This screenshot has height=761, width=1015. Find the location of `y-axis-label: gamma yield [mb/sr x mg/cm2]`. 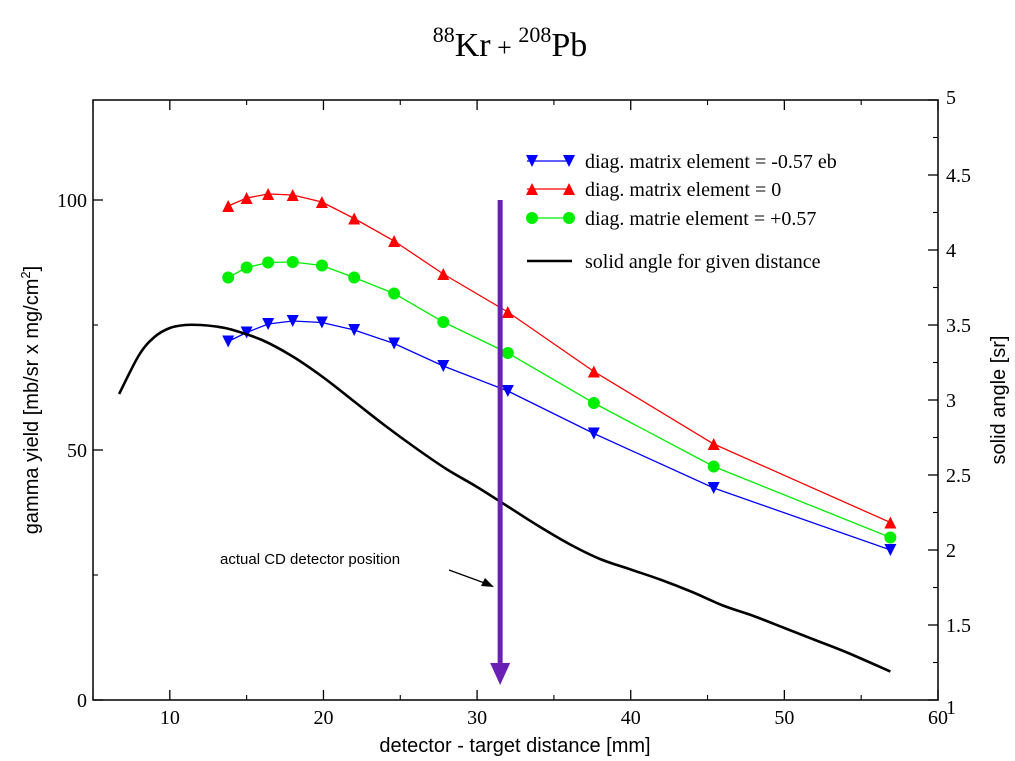

y-axis-label: gamma yield [mb/sr x mg/cm2] is located at coordinates (30, 400).